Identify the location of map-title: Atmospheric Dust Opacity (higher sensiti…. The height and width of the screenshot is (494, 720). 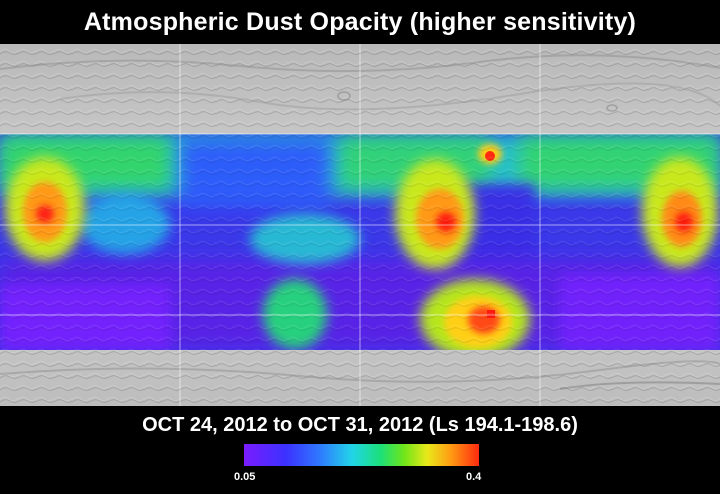
(360, 21).